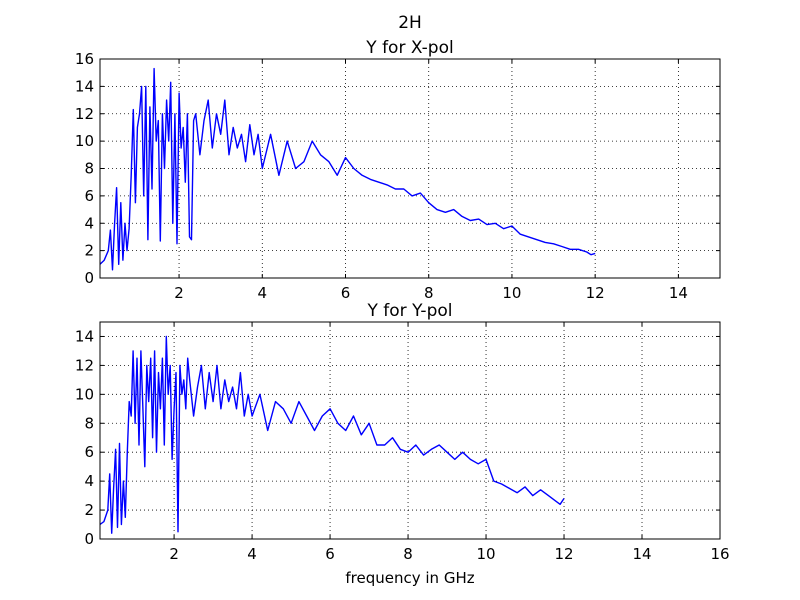 The image size is (800, 600). I want to click on x-tick-label: 16, so click(719, 554).